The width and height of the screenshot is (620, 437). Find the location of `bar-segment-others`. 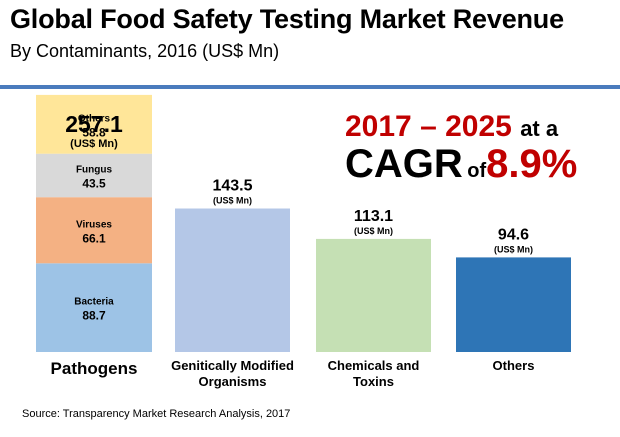

bar-segment-others is located at coordinates (94, 124).